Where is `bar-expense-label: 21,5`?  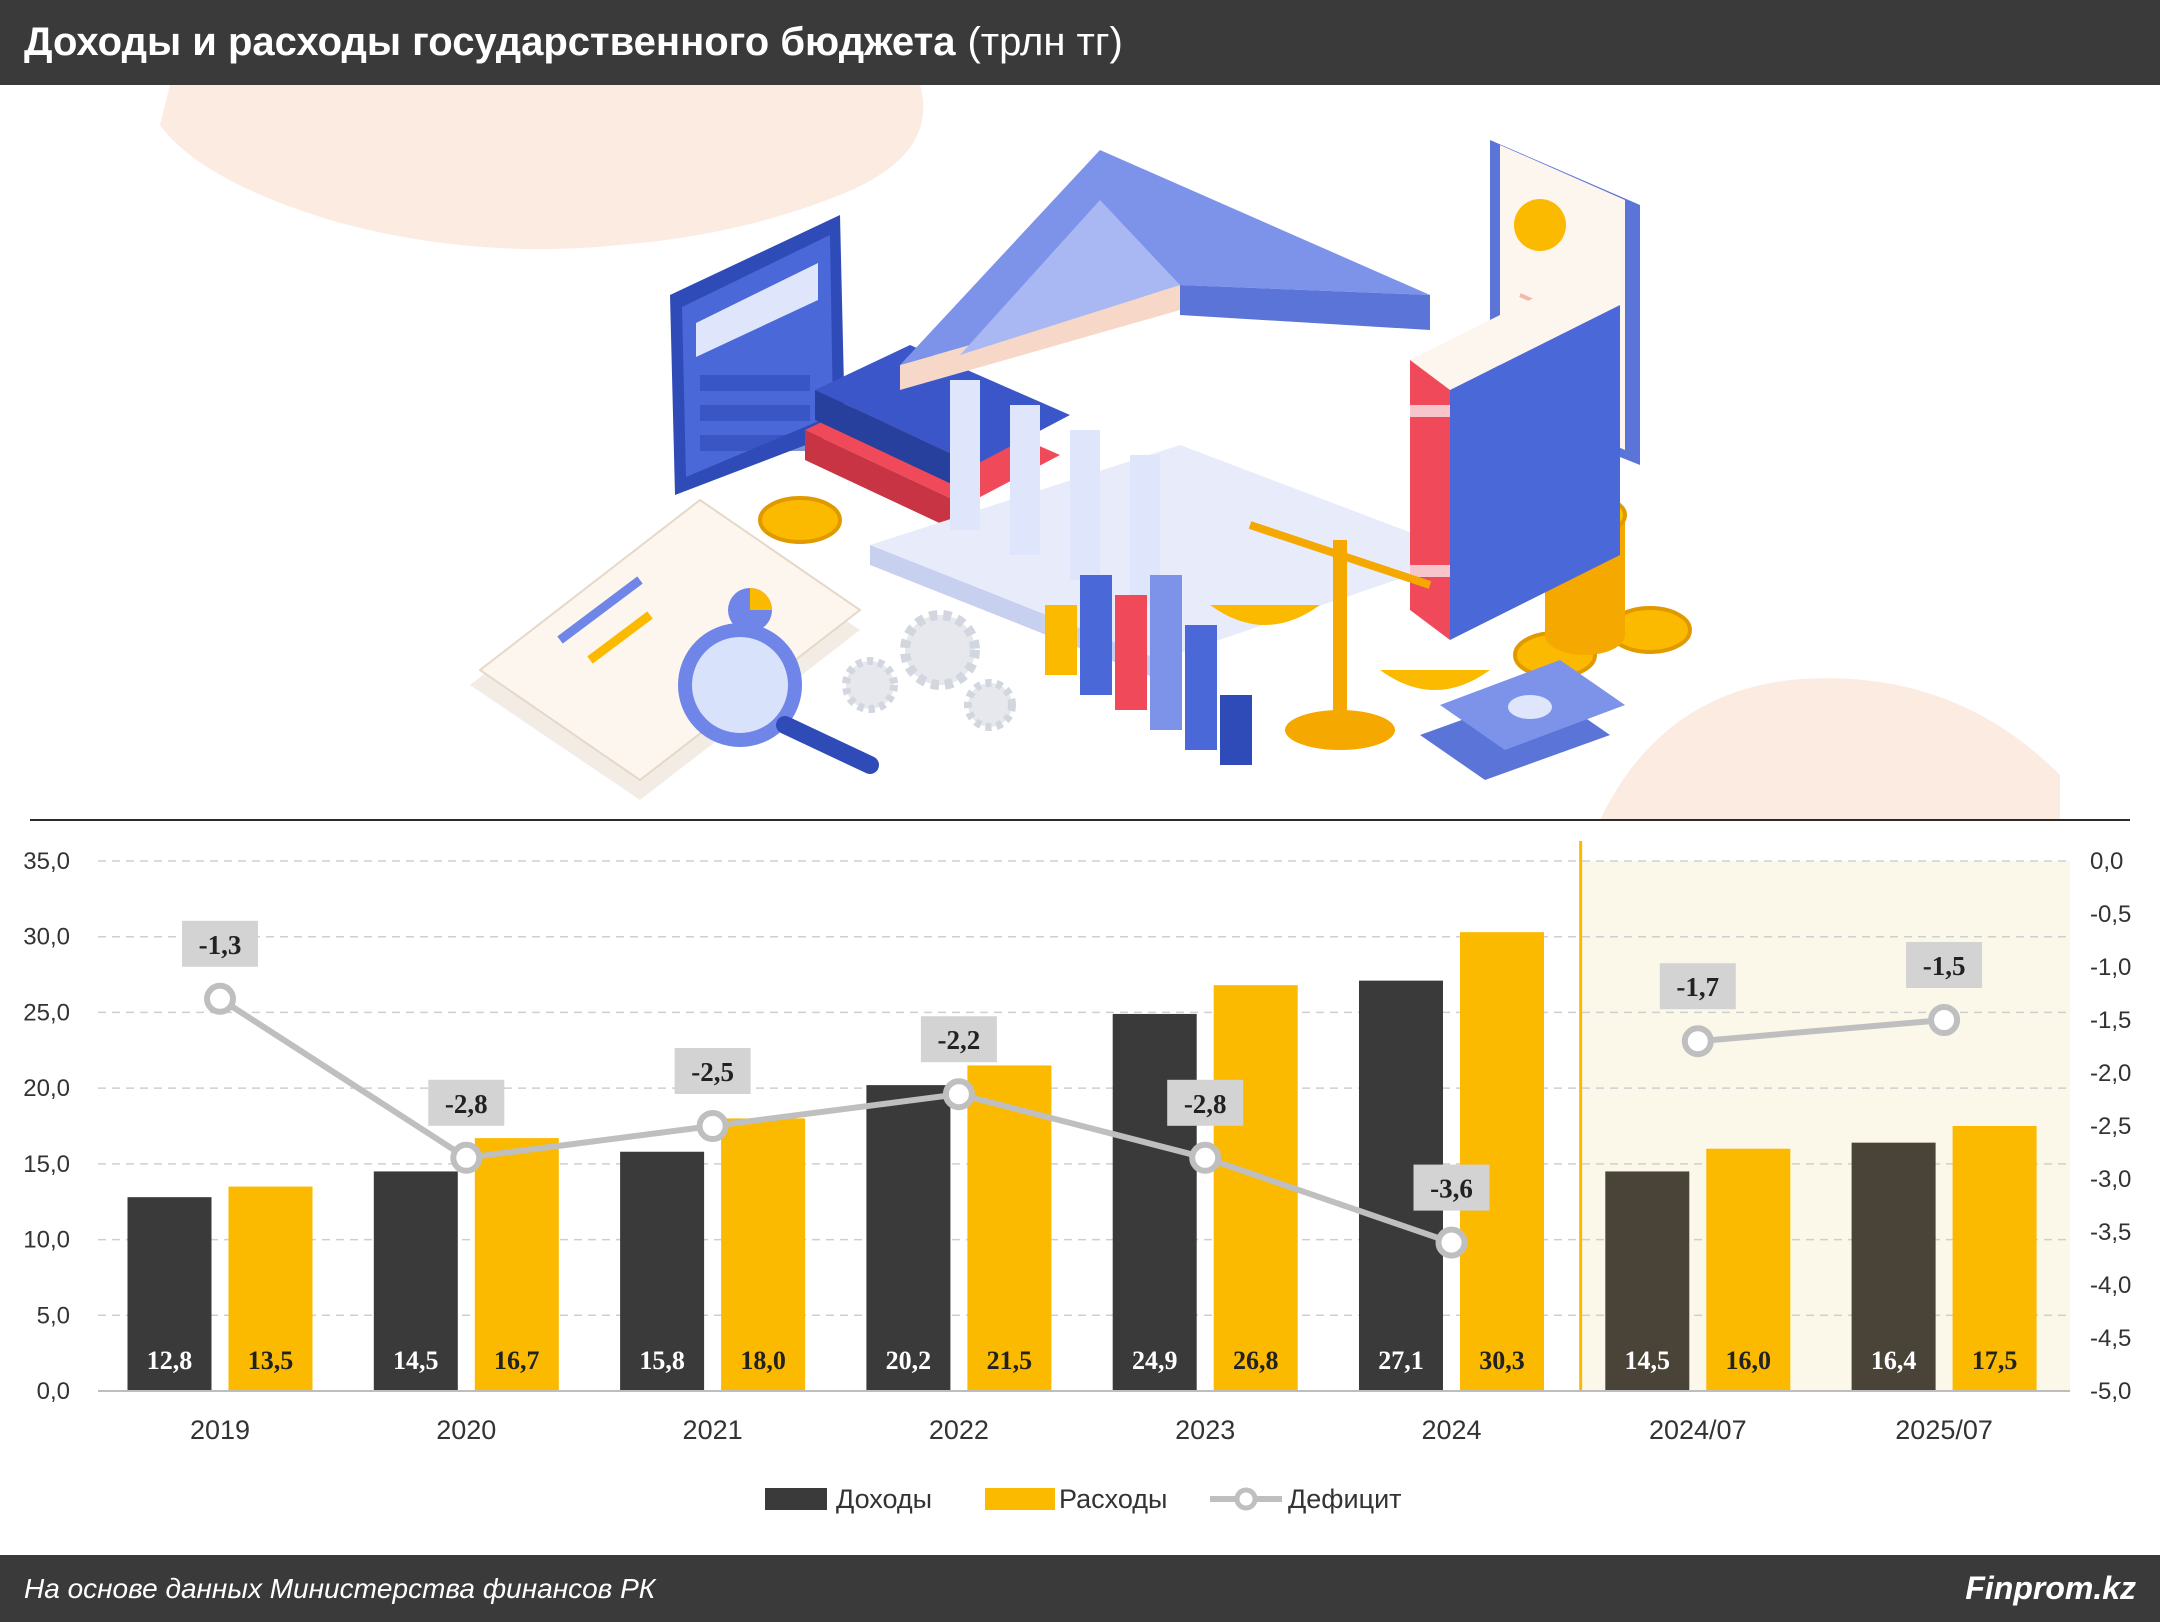
bar-expense-label: 21,5 is located at coordinates (1010, 1360).